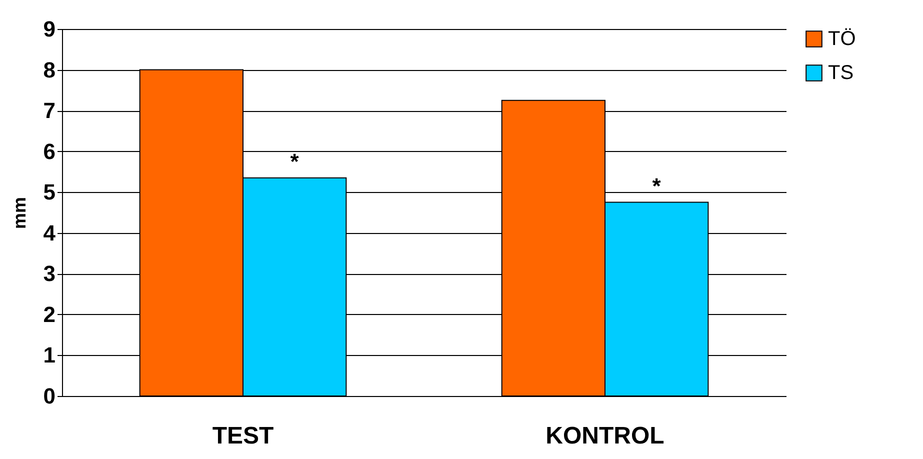  Describe the element at coordinates (49, 69) in the screenshot. I see `y-tick-label: 8` at that location.